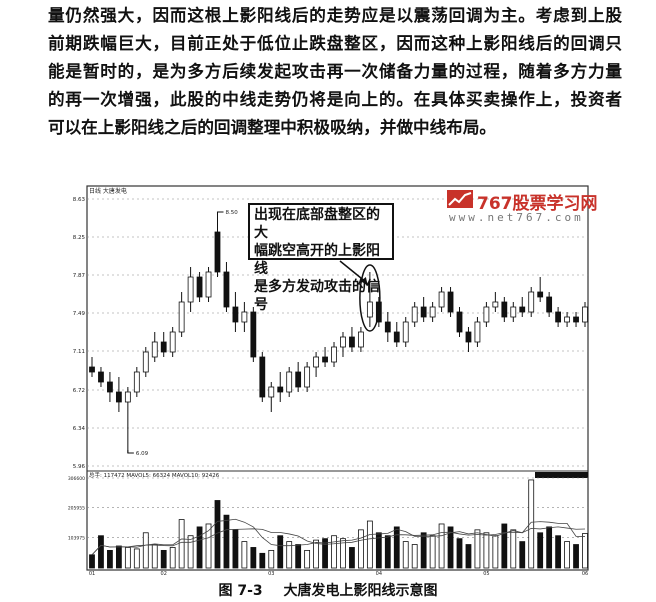  What do you see at coordinates (537, 204) in the screenshot?
I see `logo-title: 767股票学习网` at bounding box center [537, 204].